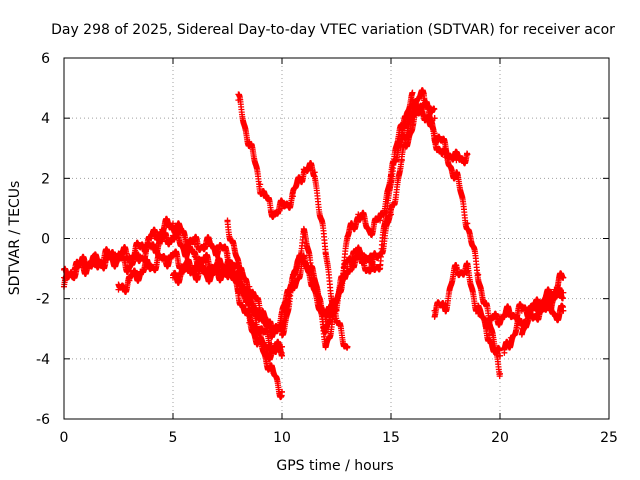 The width and height of the screenshot is (640, 480). Describe the element at coordinates (45, 240) in the screenshot. I see `y-tick-label: 0` at that location.